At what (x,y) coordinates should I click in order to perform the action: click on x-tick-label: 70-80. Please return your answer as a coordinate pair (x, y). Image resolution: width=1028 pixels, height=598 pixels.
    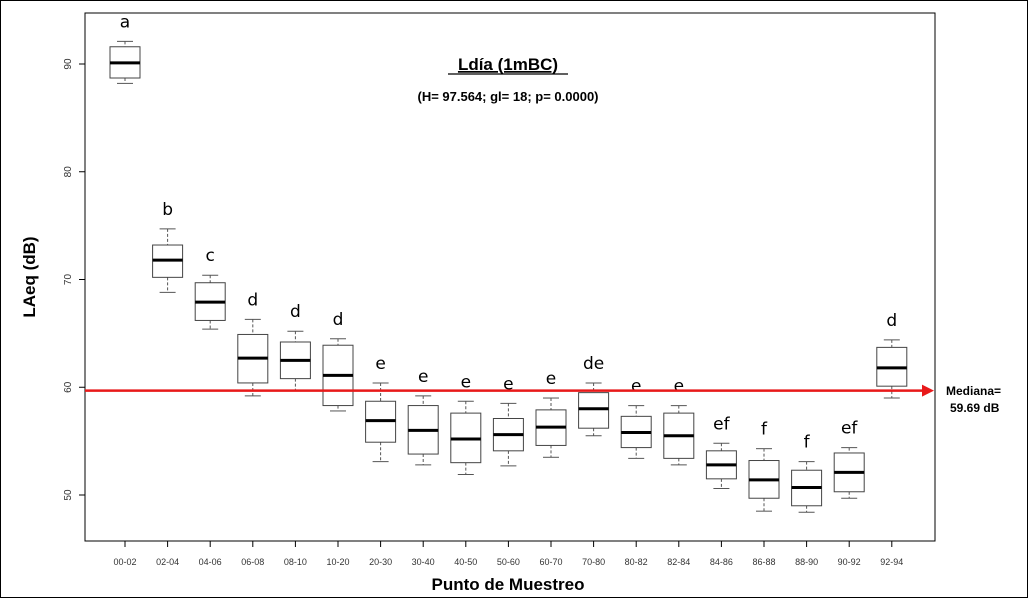
    Looking at the image, I should click on (593, 562).